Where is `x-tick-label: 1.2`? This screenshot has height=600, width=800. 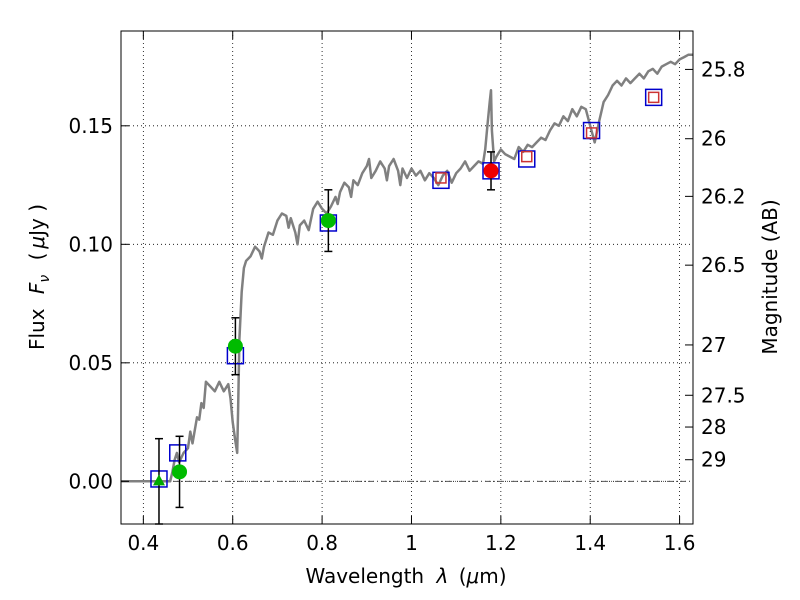
x-tick-label: 1.2 is located at coordinates (501, 543).